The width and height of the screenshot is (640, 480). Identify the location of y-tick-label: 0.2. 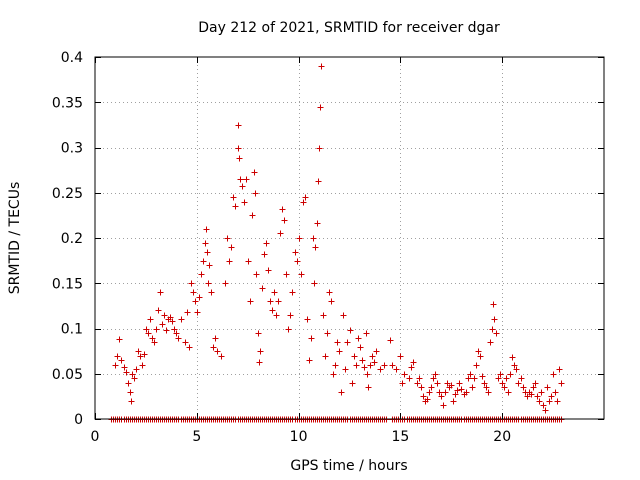
(72, 239).